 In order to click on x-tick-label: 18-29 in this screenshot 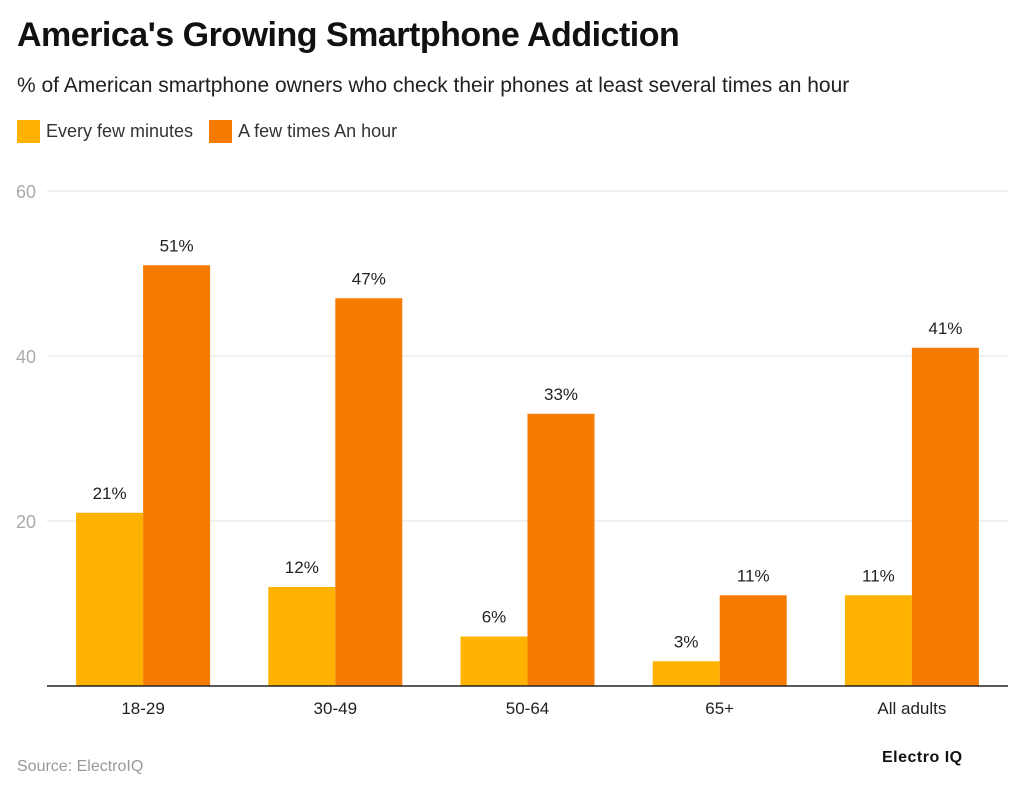, I will do `click(142, 708)`.